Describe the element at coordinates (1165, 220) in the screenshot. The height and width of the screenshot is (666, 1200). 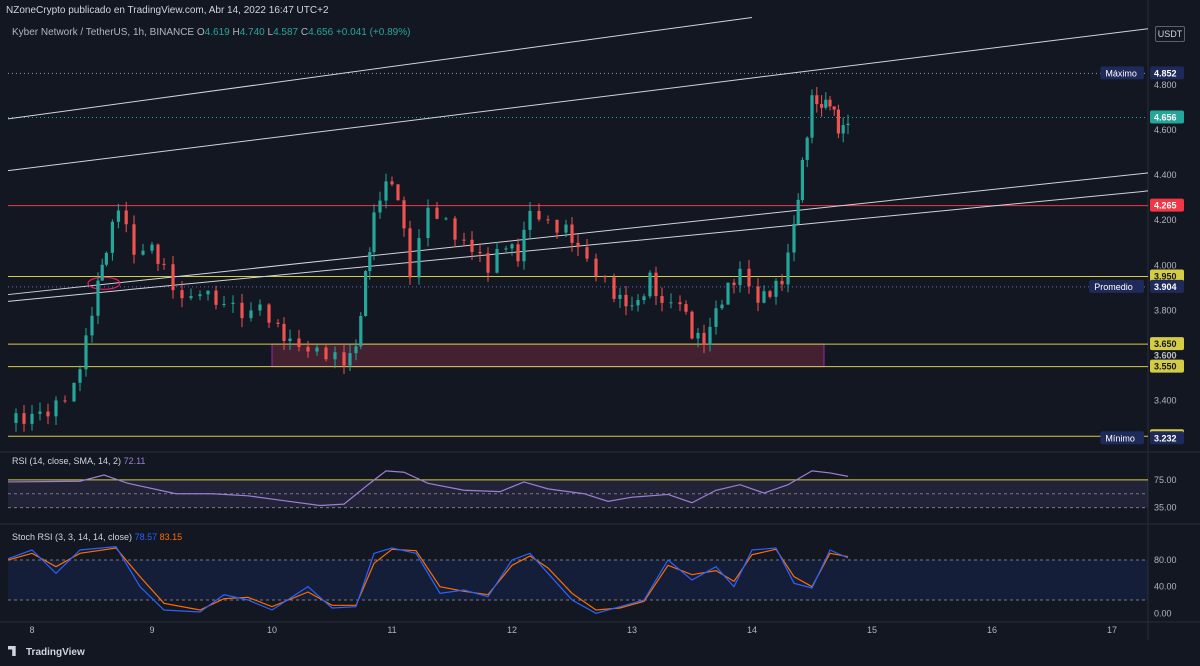
I see `price-tick-label: 4.200` at that location.